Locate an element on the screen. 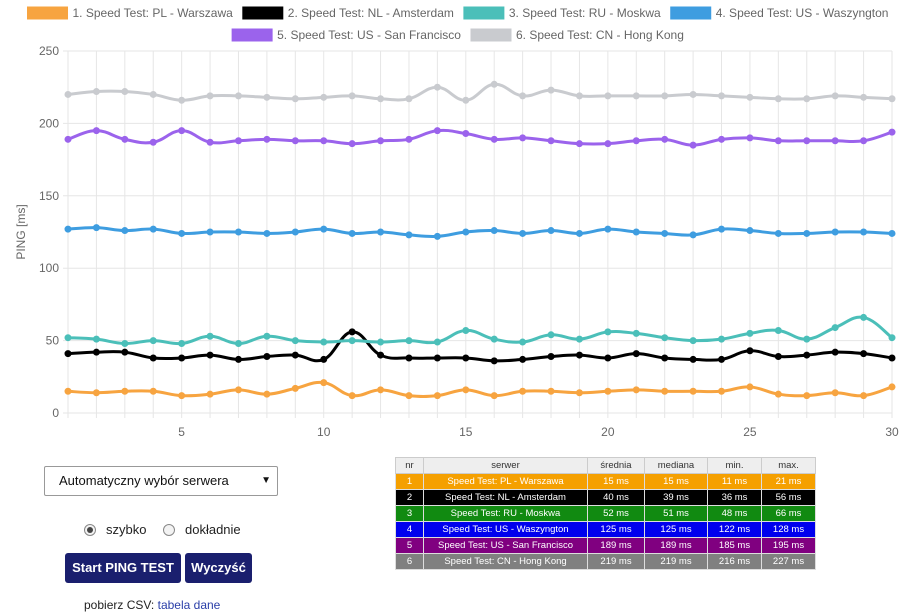  header-nr: nr is located at coordinates (409, 465).